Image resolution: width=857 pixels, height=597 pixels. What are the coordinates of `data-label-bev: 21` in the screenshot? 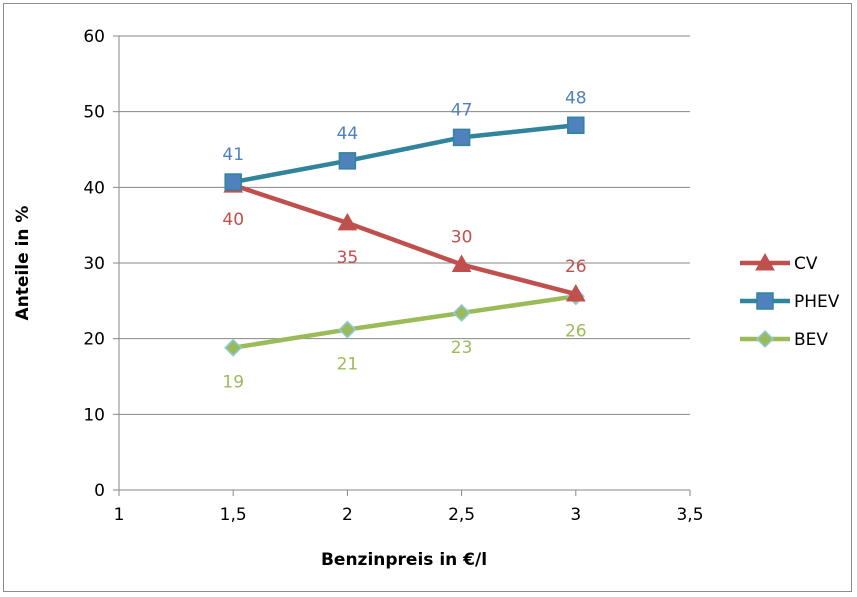 It's located at (348, 365).